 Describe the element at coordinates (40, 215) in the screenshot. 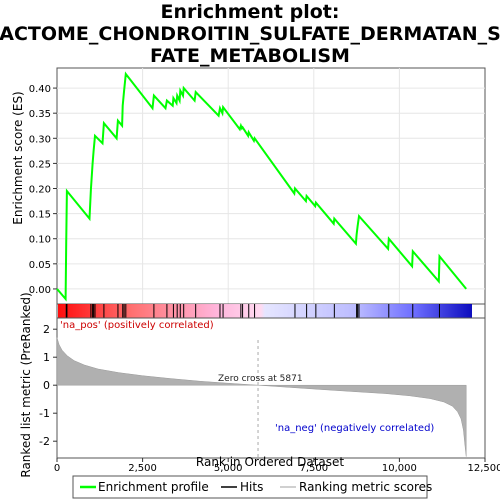

I see `es-y-tick-label: 0.15` at that location.